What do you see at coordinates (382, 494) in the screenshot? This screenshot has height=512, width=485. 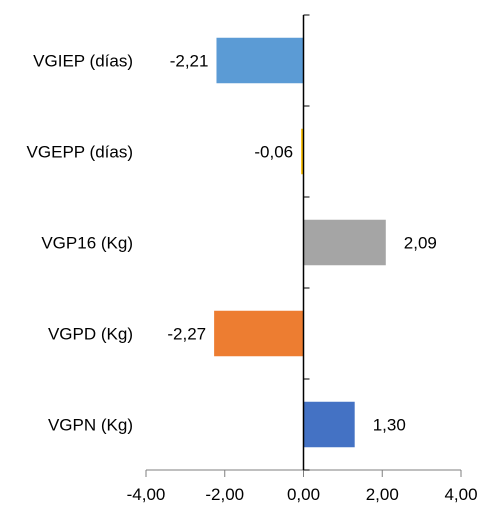 I see `x-tick-label: 2,00` at bounding box center [382, 494].